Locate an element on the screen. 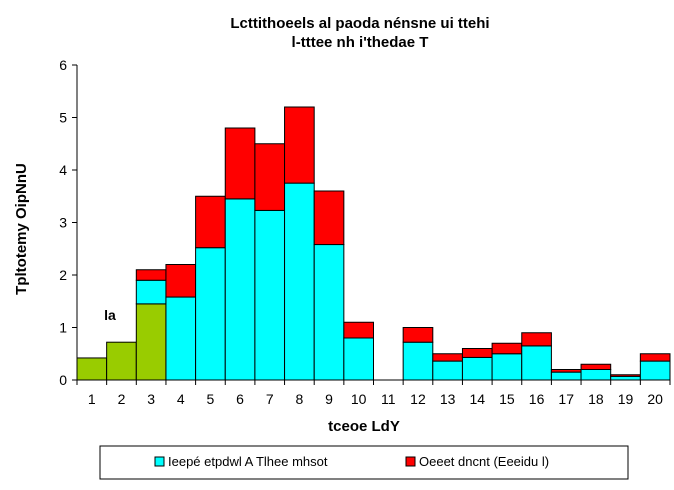 The width and height of the screenshot is (674, 490). x-tick-label: 3 is located at coordinates (151, 399).